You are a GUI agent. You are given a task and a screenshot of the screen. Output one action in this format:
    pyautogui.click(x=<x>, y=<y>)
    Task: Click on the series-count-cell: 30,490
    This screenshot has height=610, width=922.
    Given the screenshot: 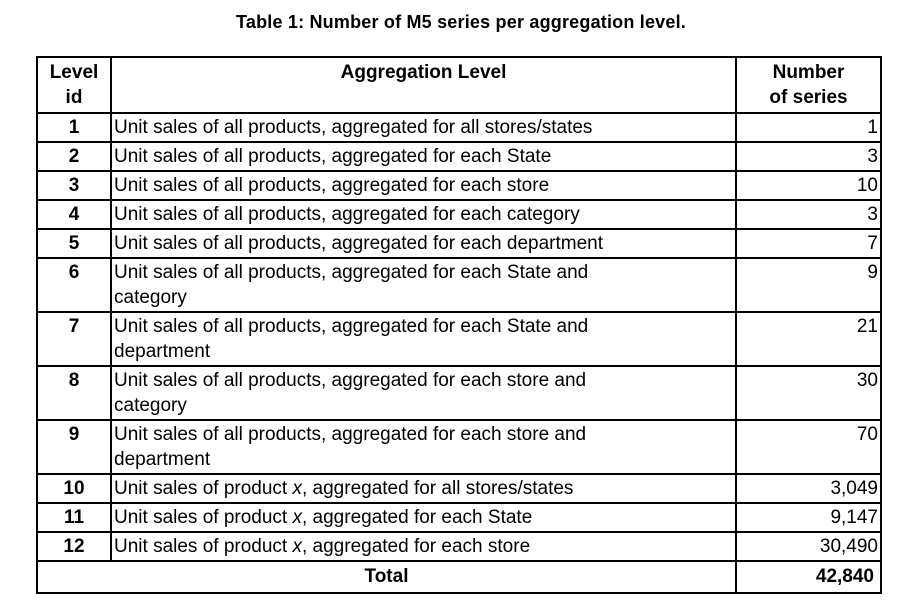 What is the action you would take?
    pyautogui.click(x=808, y=546)
    